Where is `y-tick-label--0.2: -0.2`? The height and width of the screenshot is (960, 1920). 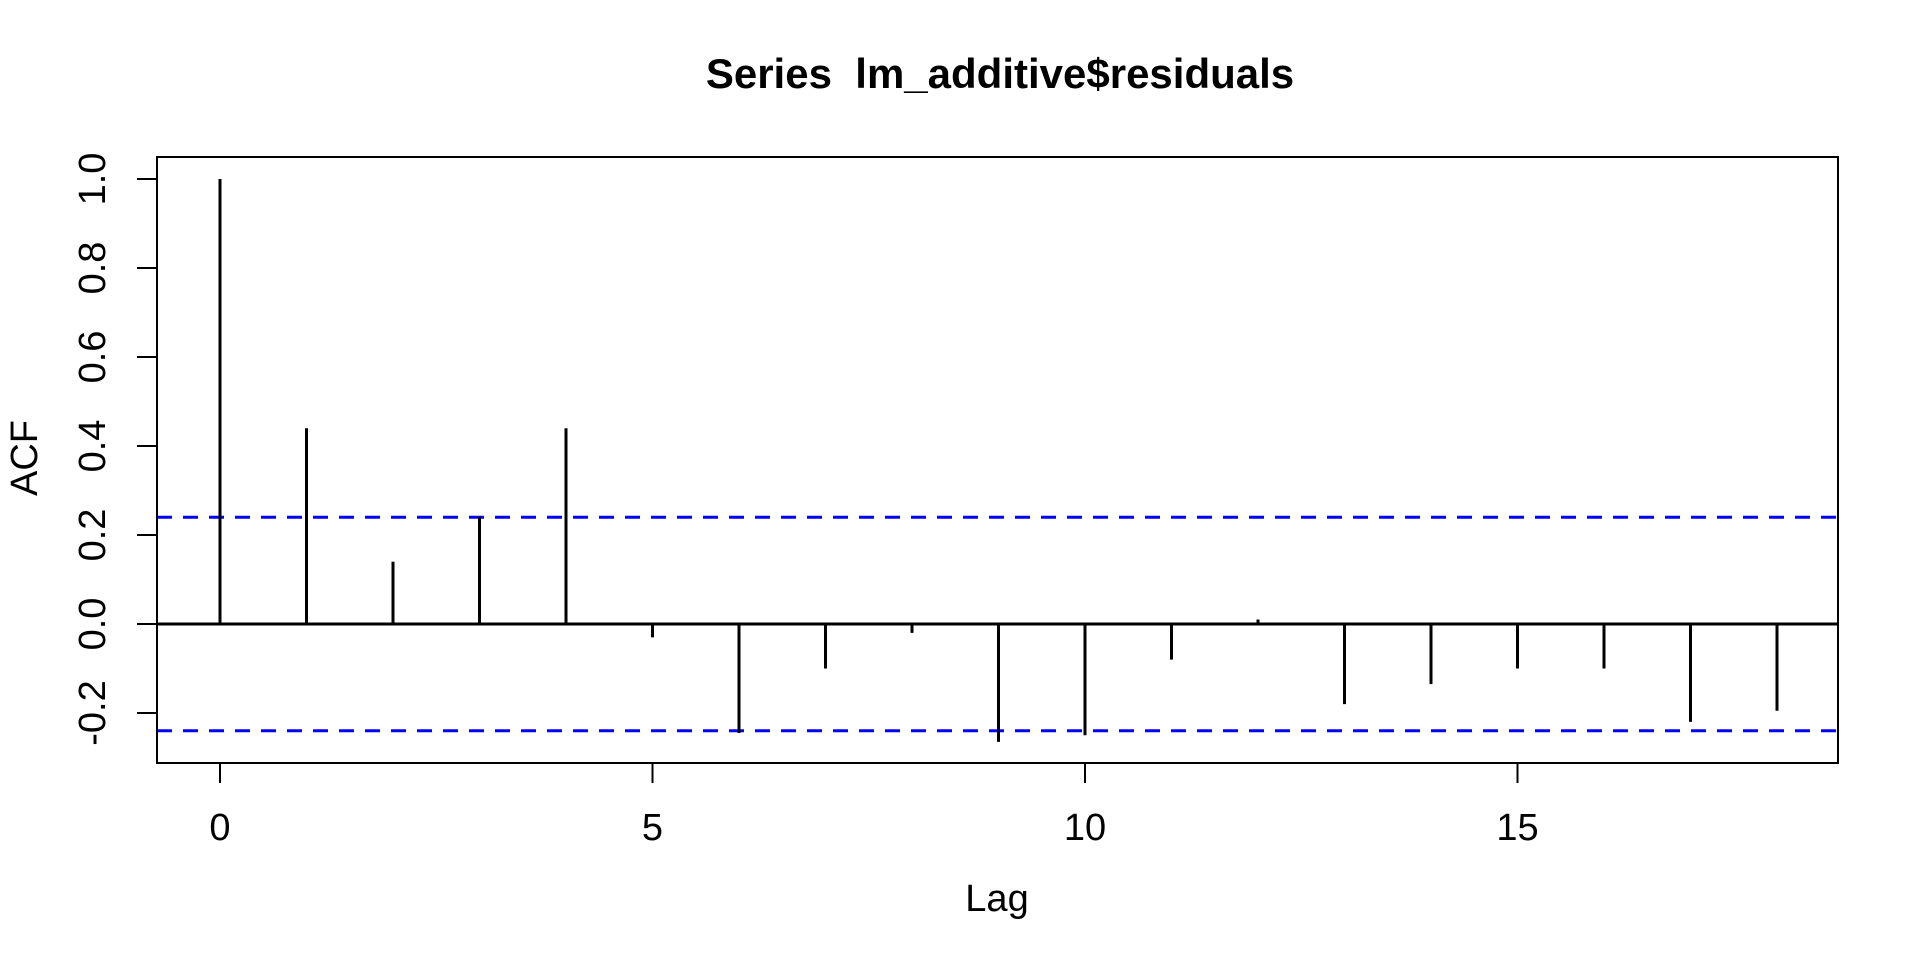
y-tick-label--0.2: -0.2 is located at coordinates (93, 712).